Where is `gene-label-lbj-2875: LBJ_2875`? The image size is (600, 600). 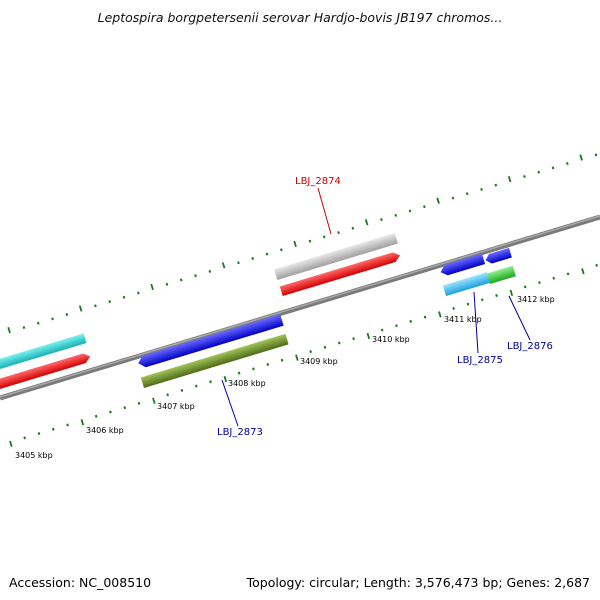
gene-label-lbj-2875: LBJ_2875 is located at coordinates (480, 360).